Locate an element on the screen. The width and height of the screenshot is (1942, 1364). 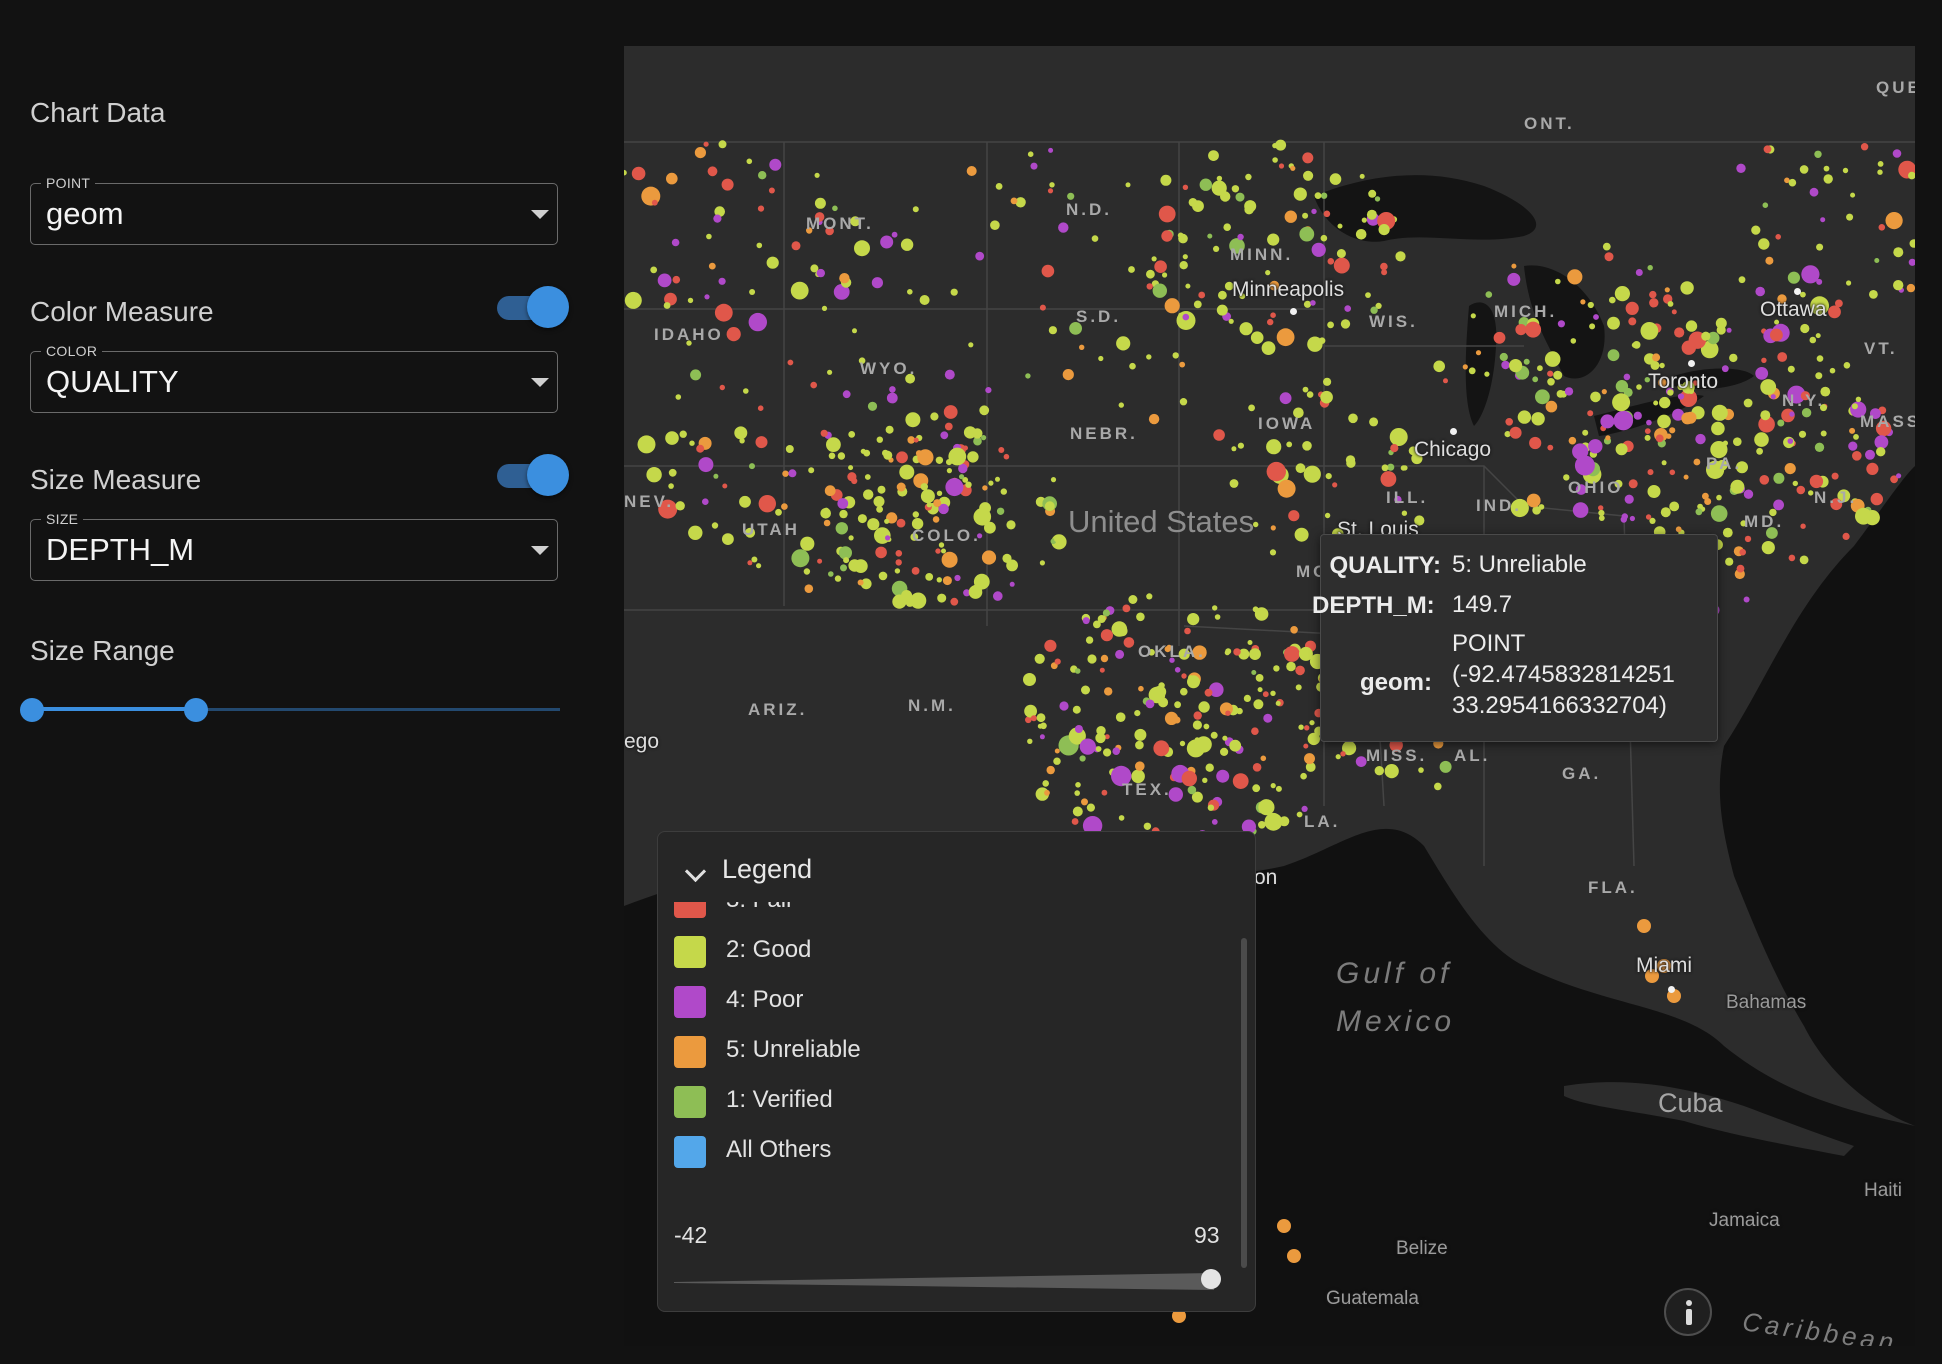
point-select: POINT geom is located at coordinates (294, 210).